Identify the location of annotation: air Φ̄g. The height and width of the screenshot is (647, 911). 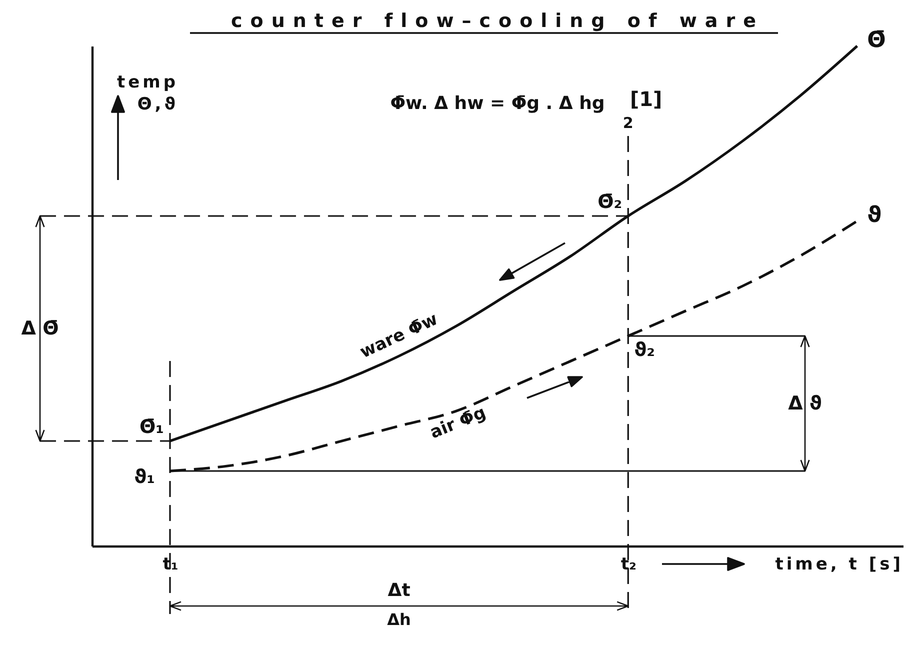
(458, 423).